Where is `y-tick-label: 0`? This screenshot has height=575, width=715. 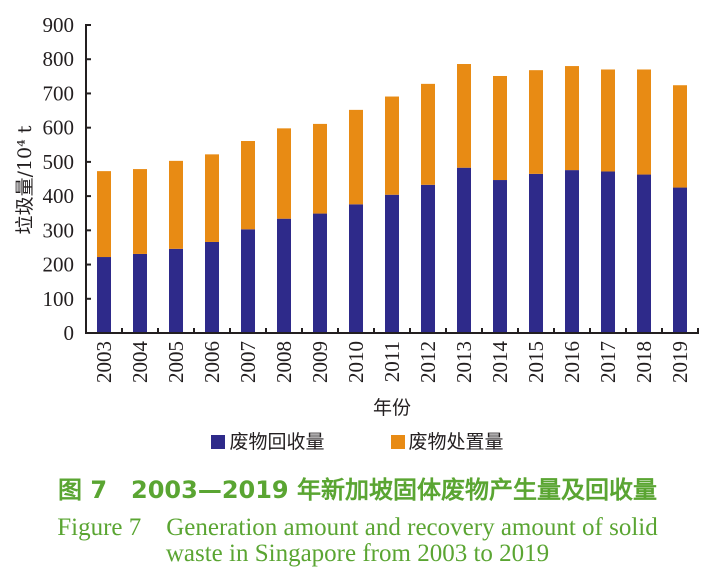
y-tick-label: 0 is located at coordinates (69, 333).